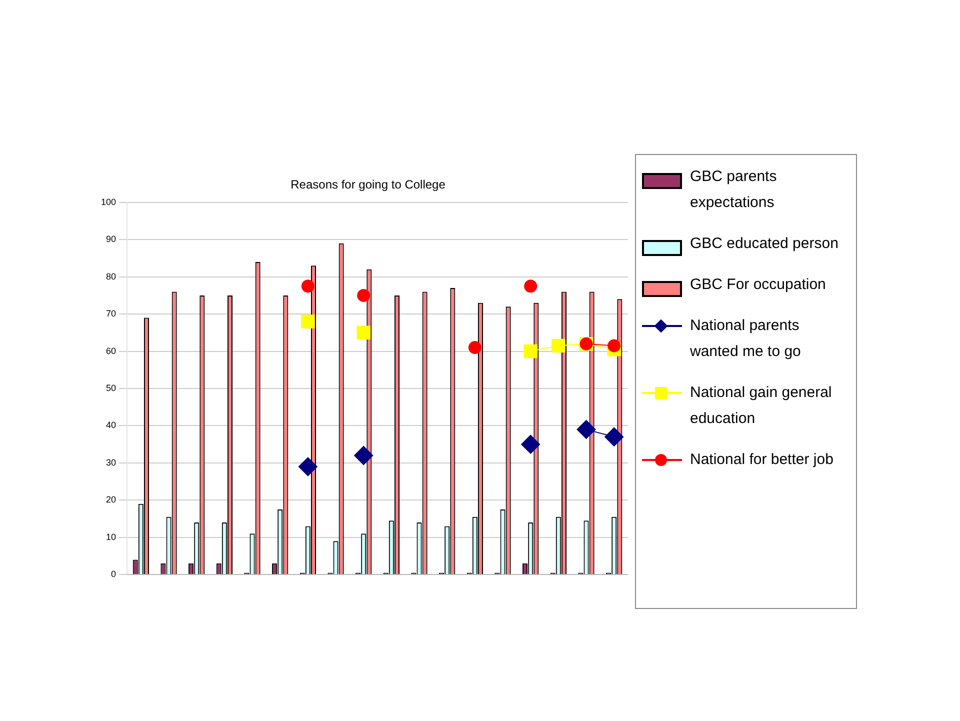 The image size is (960, 721). I want to click on y-tick-label: 70, so click(111, 313).